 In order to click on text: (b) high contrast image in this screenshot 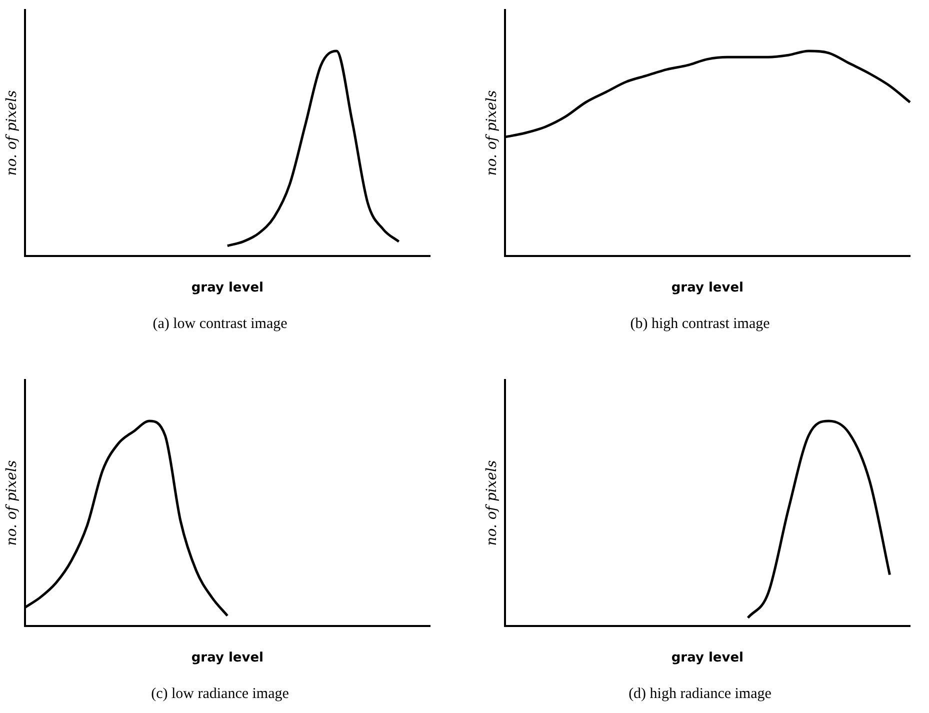, I will do `click(700, 324)`.